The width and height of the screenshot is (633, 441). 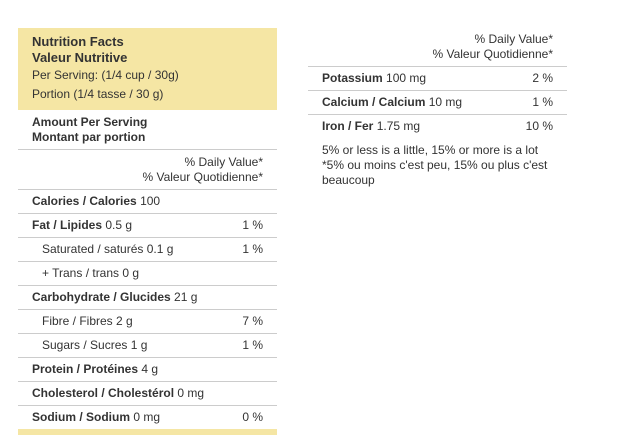 What do you see at coordinates (437, 126) in the screenshot?
I see `nutrient-row: Iron / Fer 1.75 mg 10 %` at bounding box center [437, 126].